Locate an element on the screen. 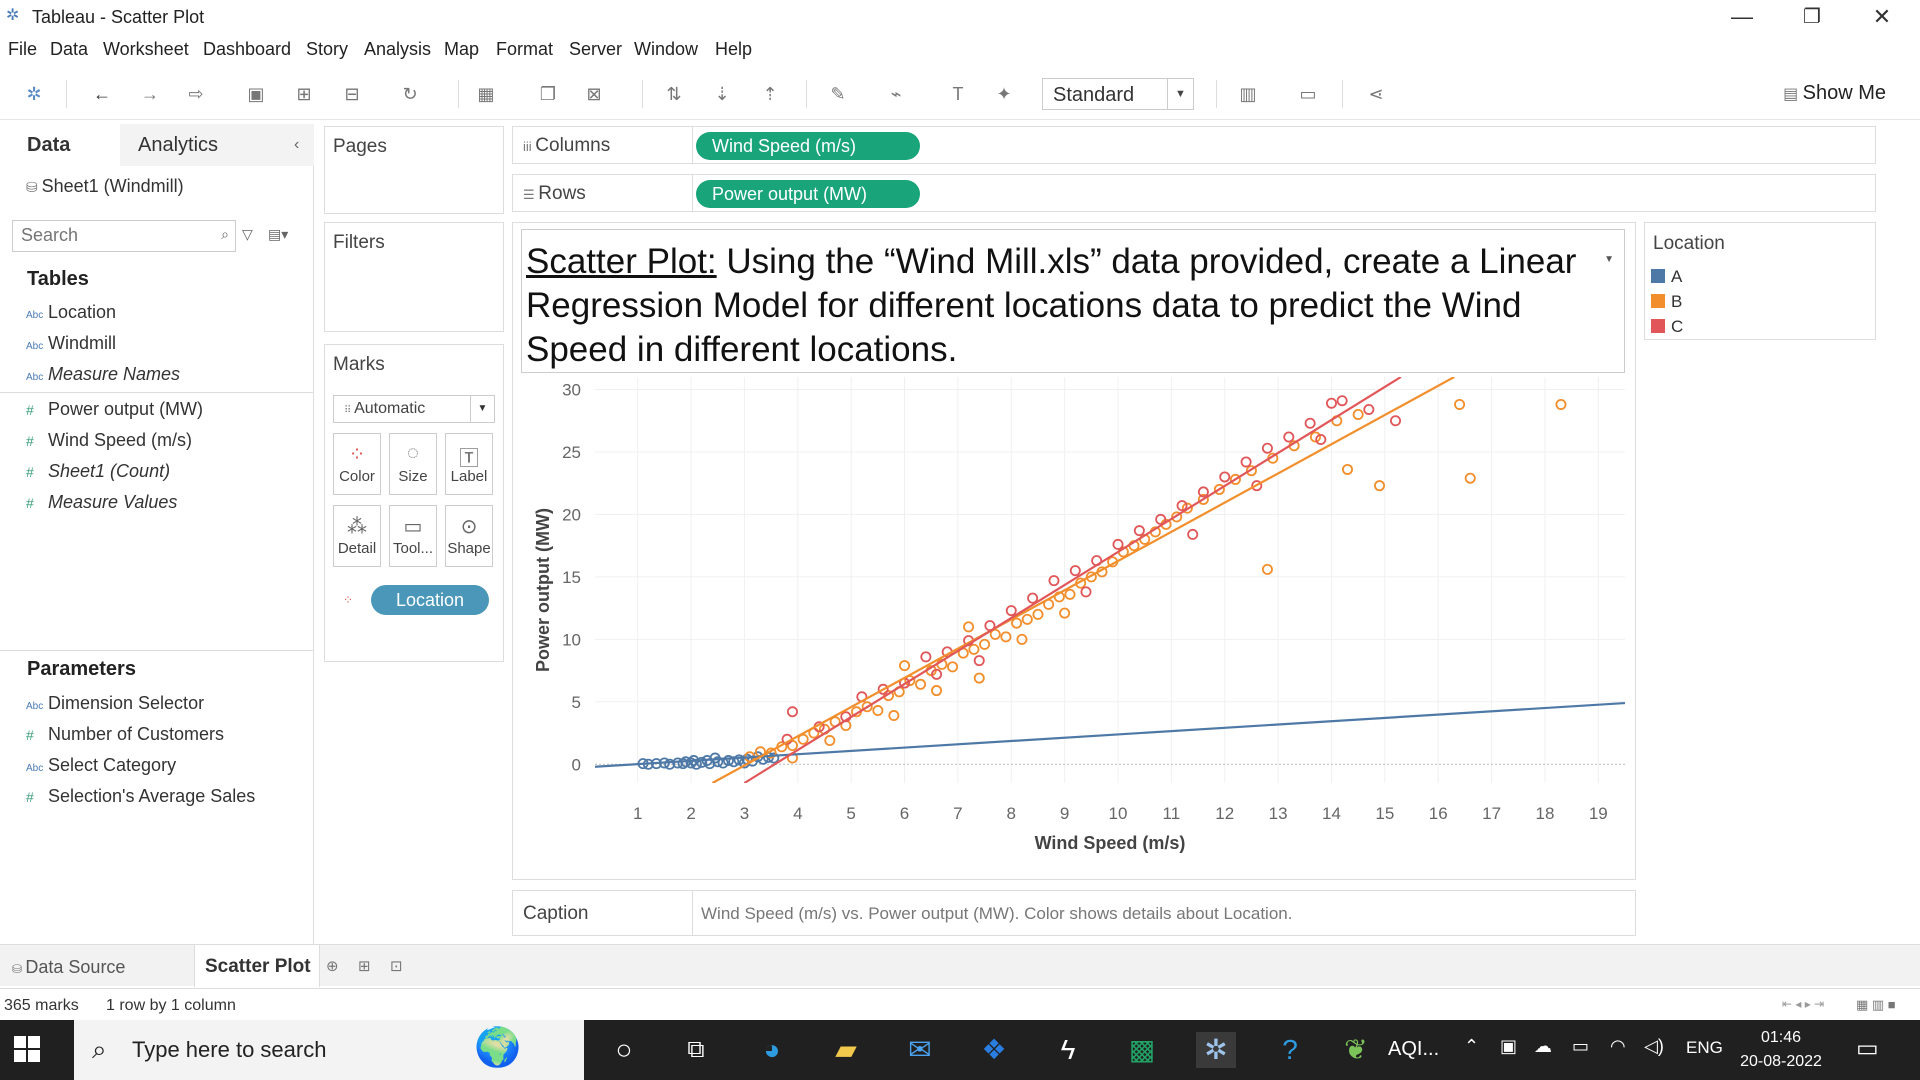  task-view-icon: ⧉ is located at coordinates (696, 1049).